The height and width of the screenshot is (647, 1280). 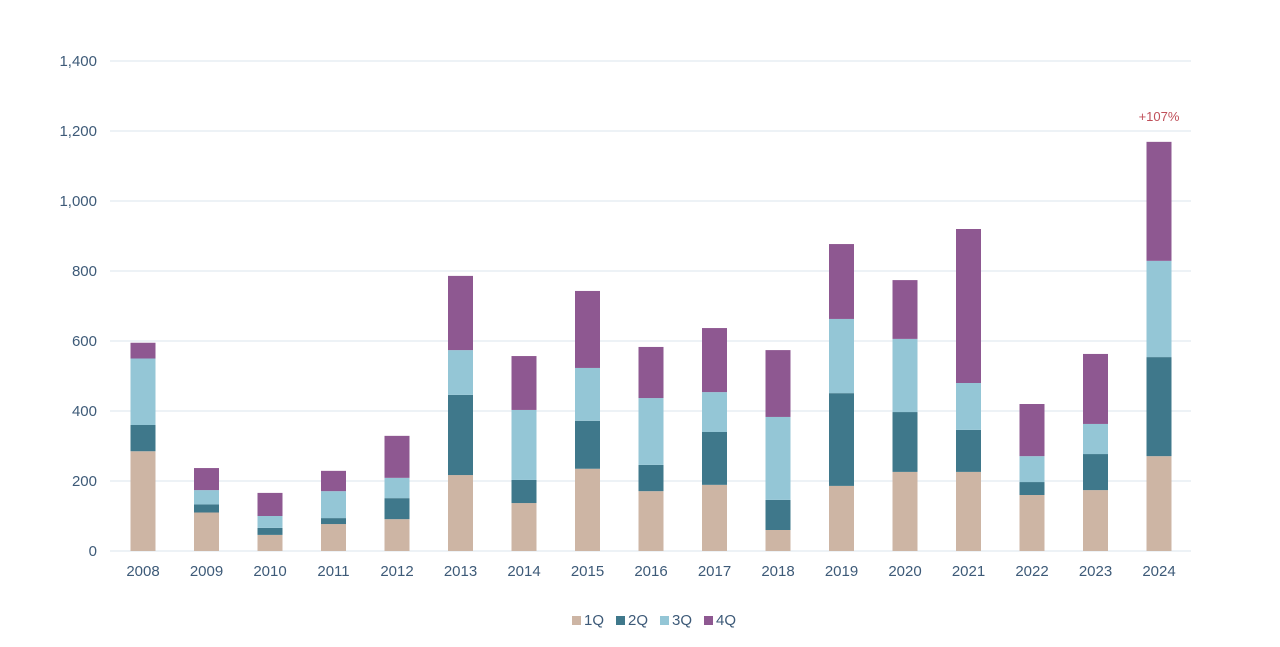 What do you see at coordinates (1159, 346) in the screenshot?
I see `bar-stack-2024` at bounding box center [1159, 346].